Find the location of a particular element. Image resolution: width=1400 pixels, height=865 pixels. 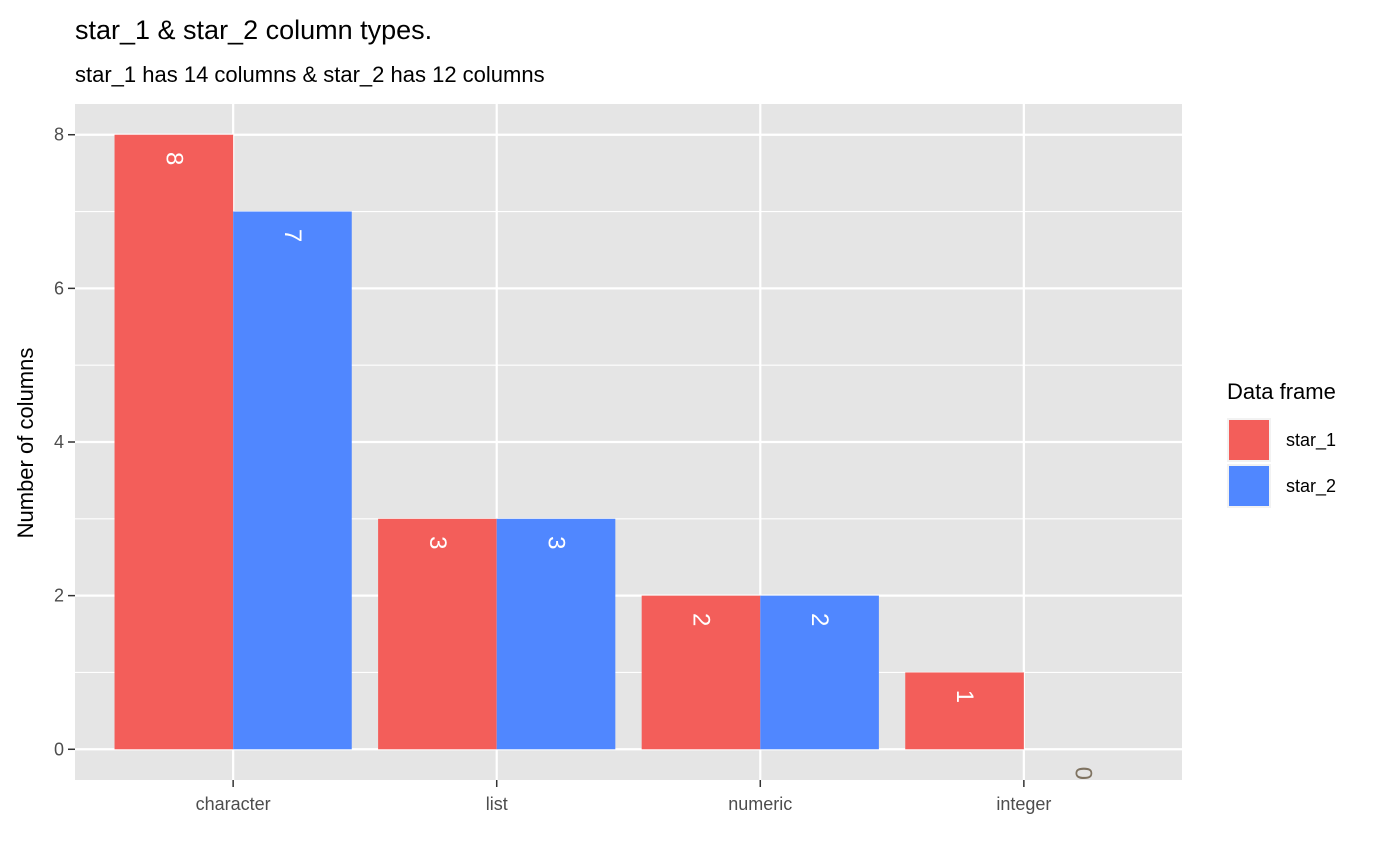

bar-value-label-star-2-character: 7 is located at coordinates (292, 235).